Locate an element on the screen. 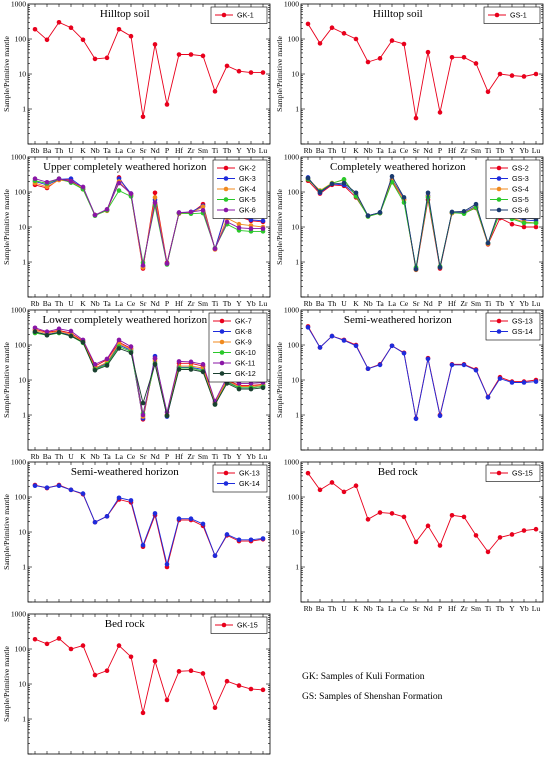 The height and width of the screenshot is (763, 550). x-tick-label: U is located at coordinates (71, 456).